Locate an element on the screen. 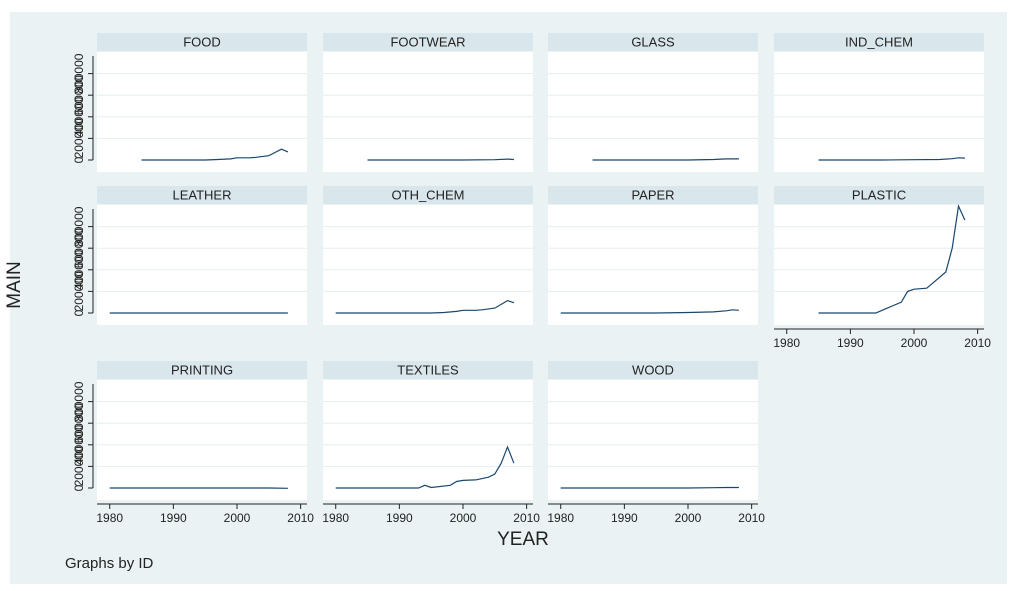  panel-title: IND_CHEM is located at coordinates (879, 42).